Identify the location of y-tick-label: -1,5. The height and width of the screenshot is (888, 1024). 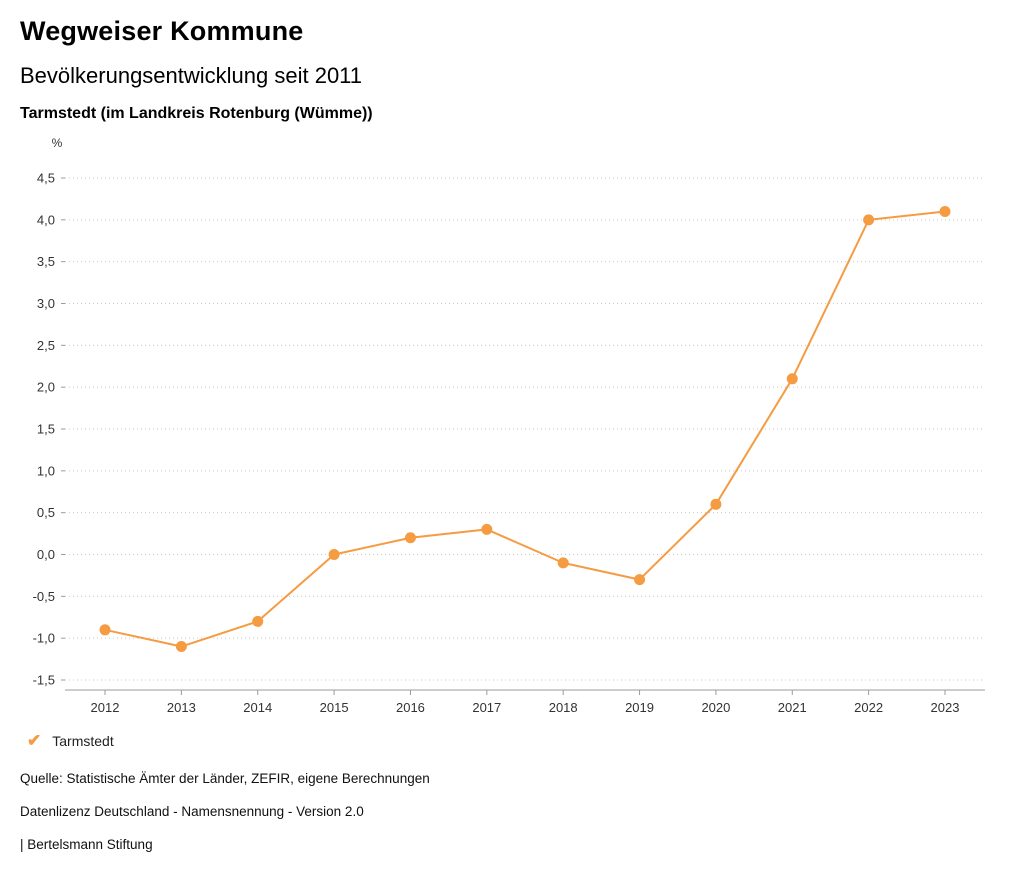
(44, 680).